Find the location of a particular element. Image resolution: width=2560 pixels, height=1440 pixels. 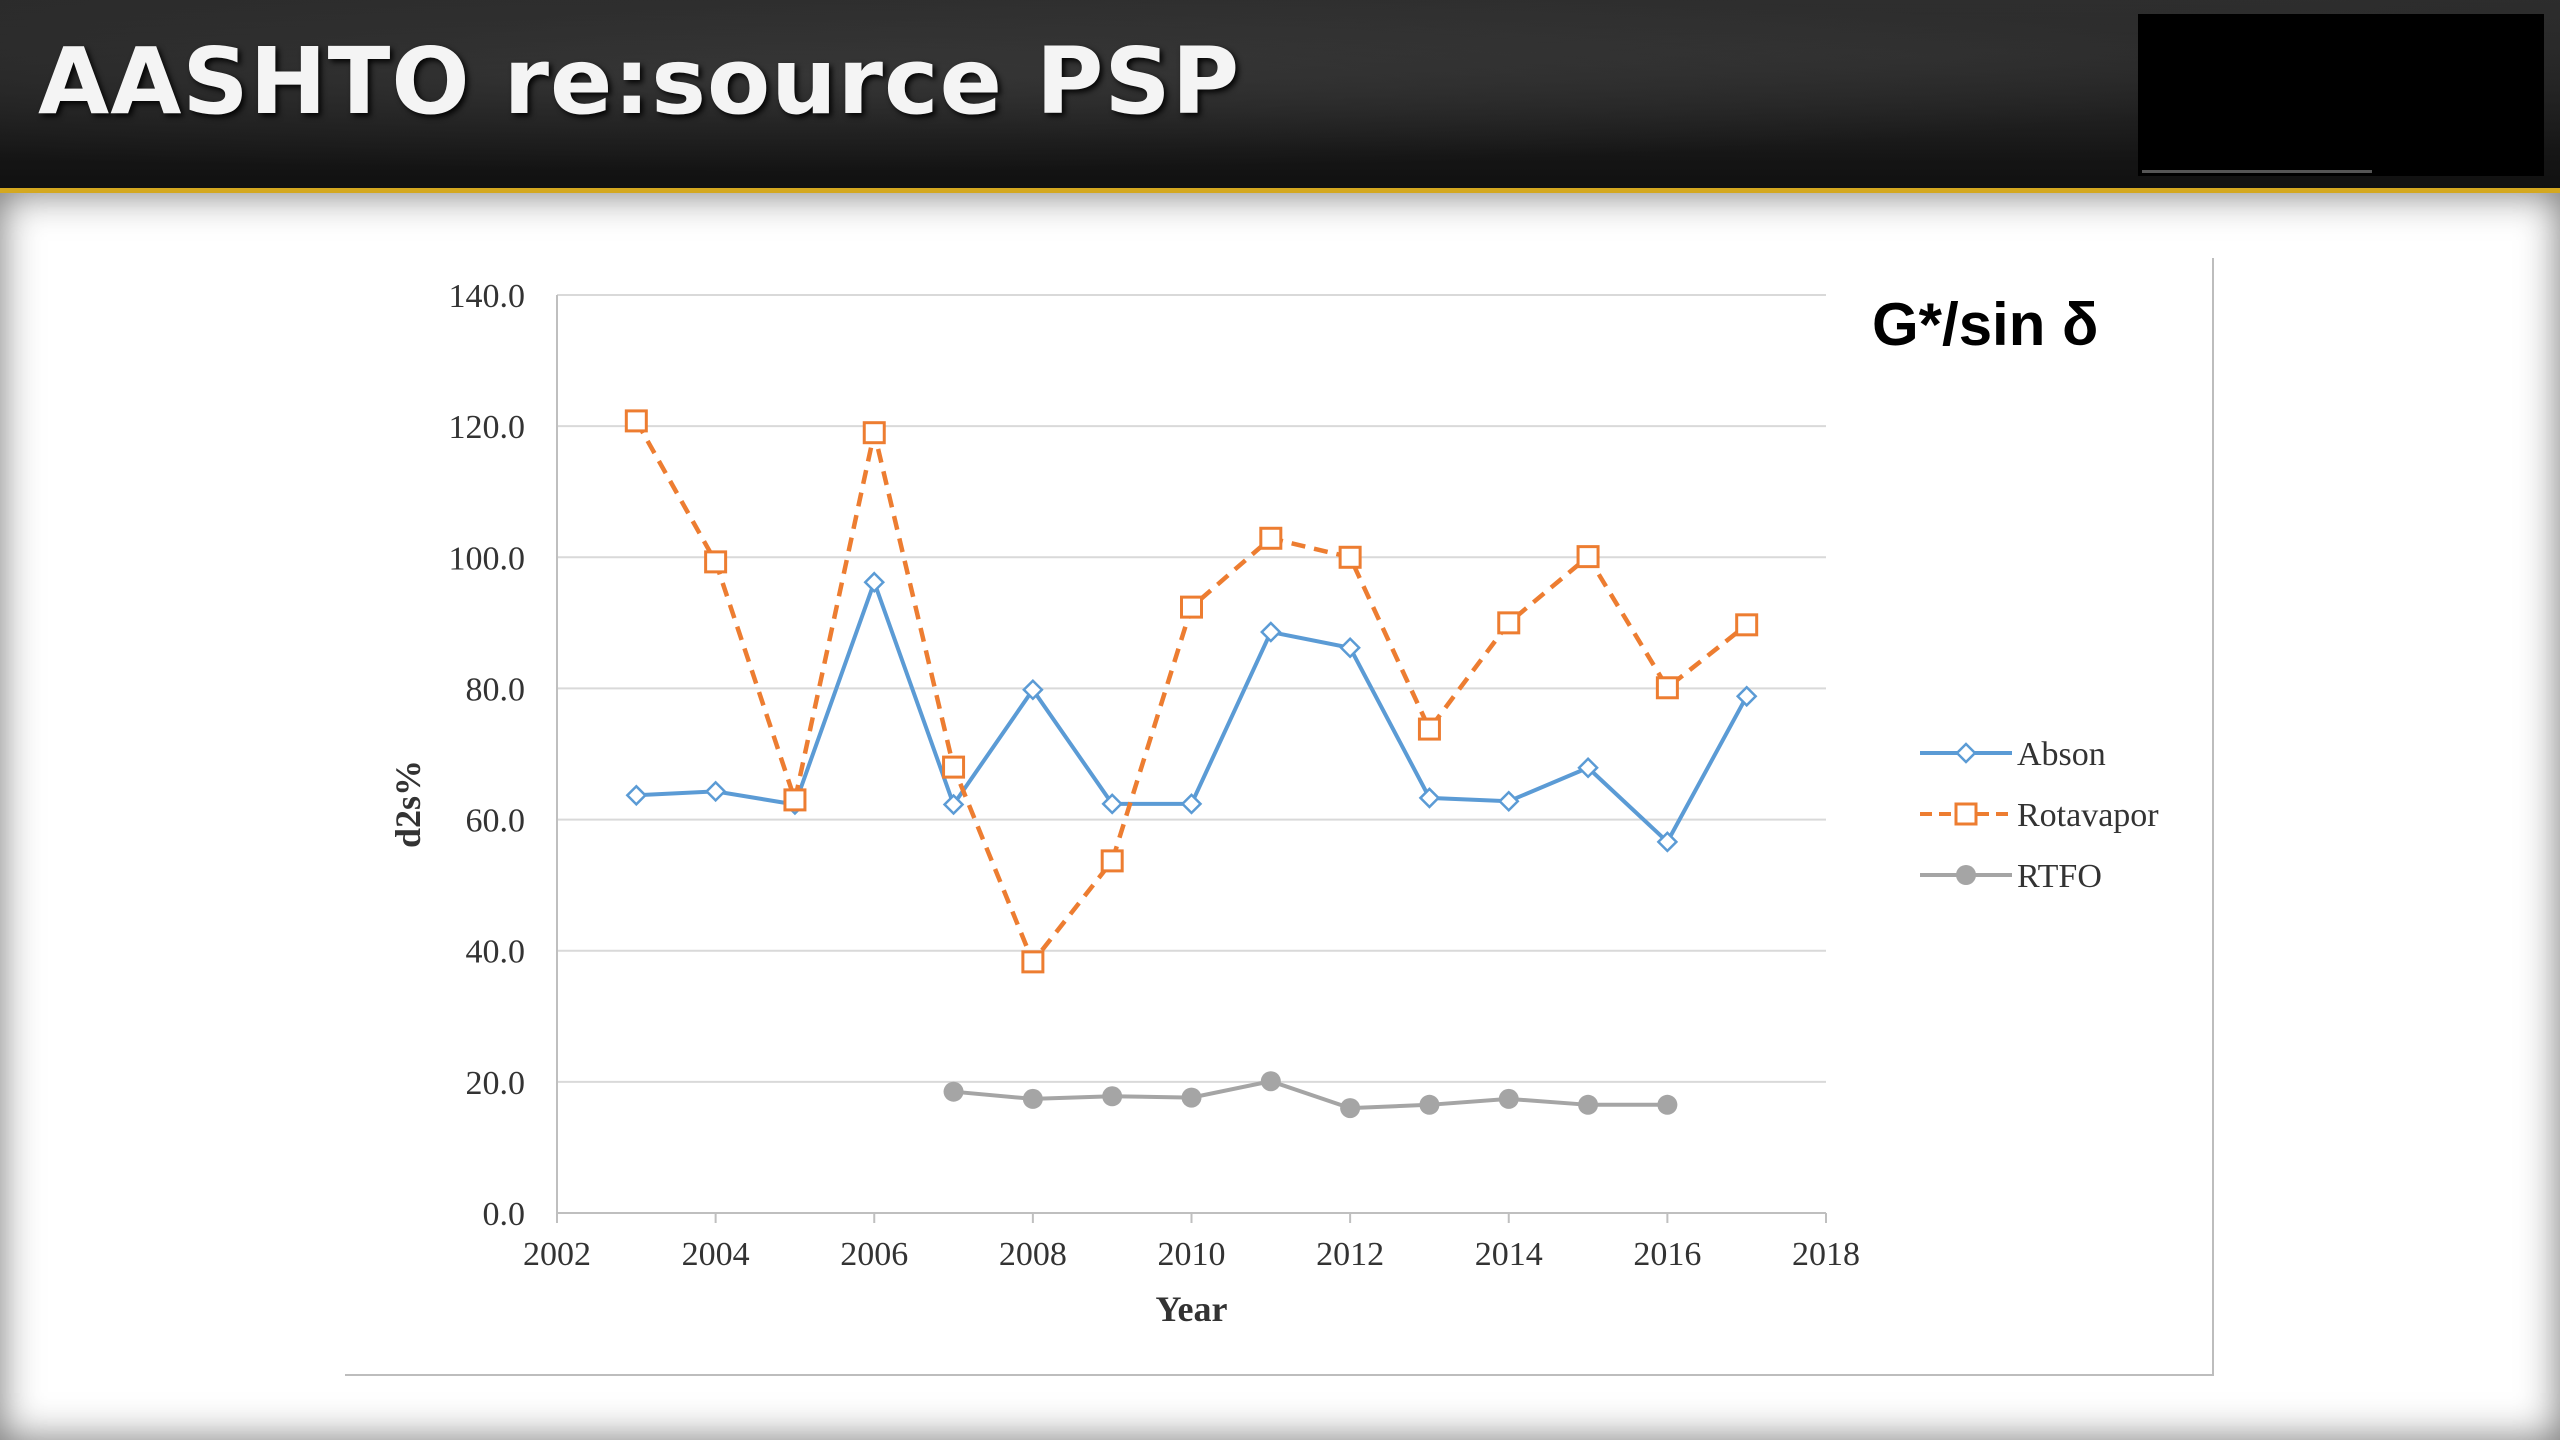

y-tick-label: 0.0 is located at coordinates (504, 1214).